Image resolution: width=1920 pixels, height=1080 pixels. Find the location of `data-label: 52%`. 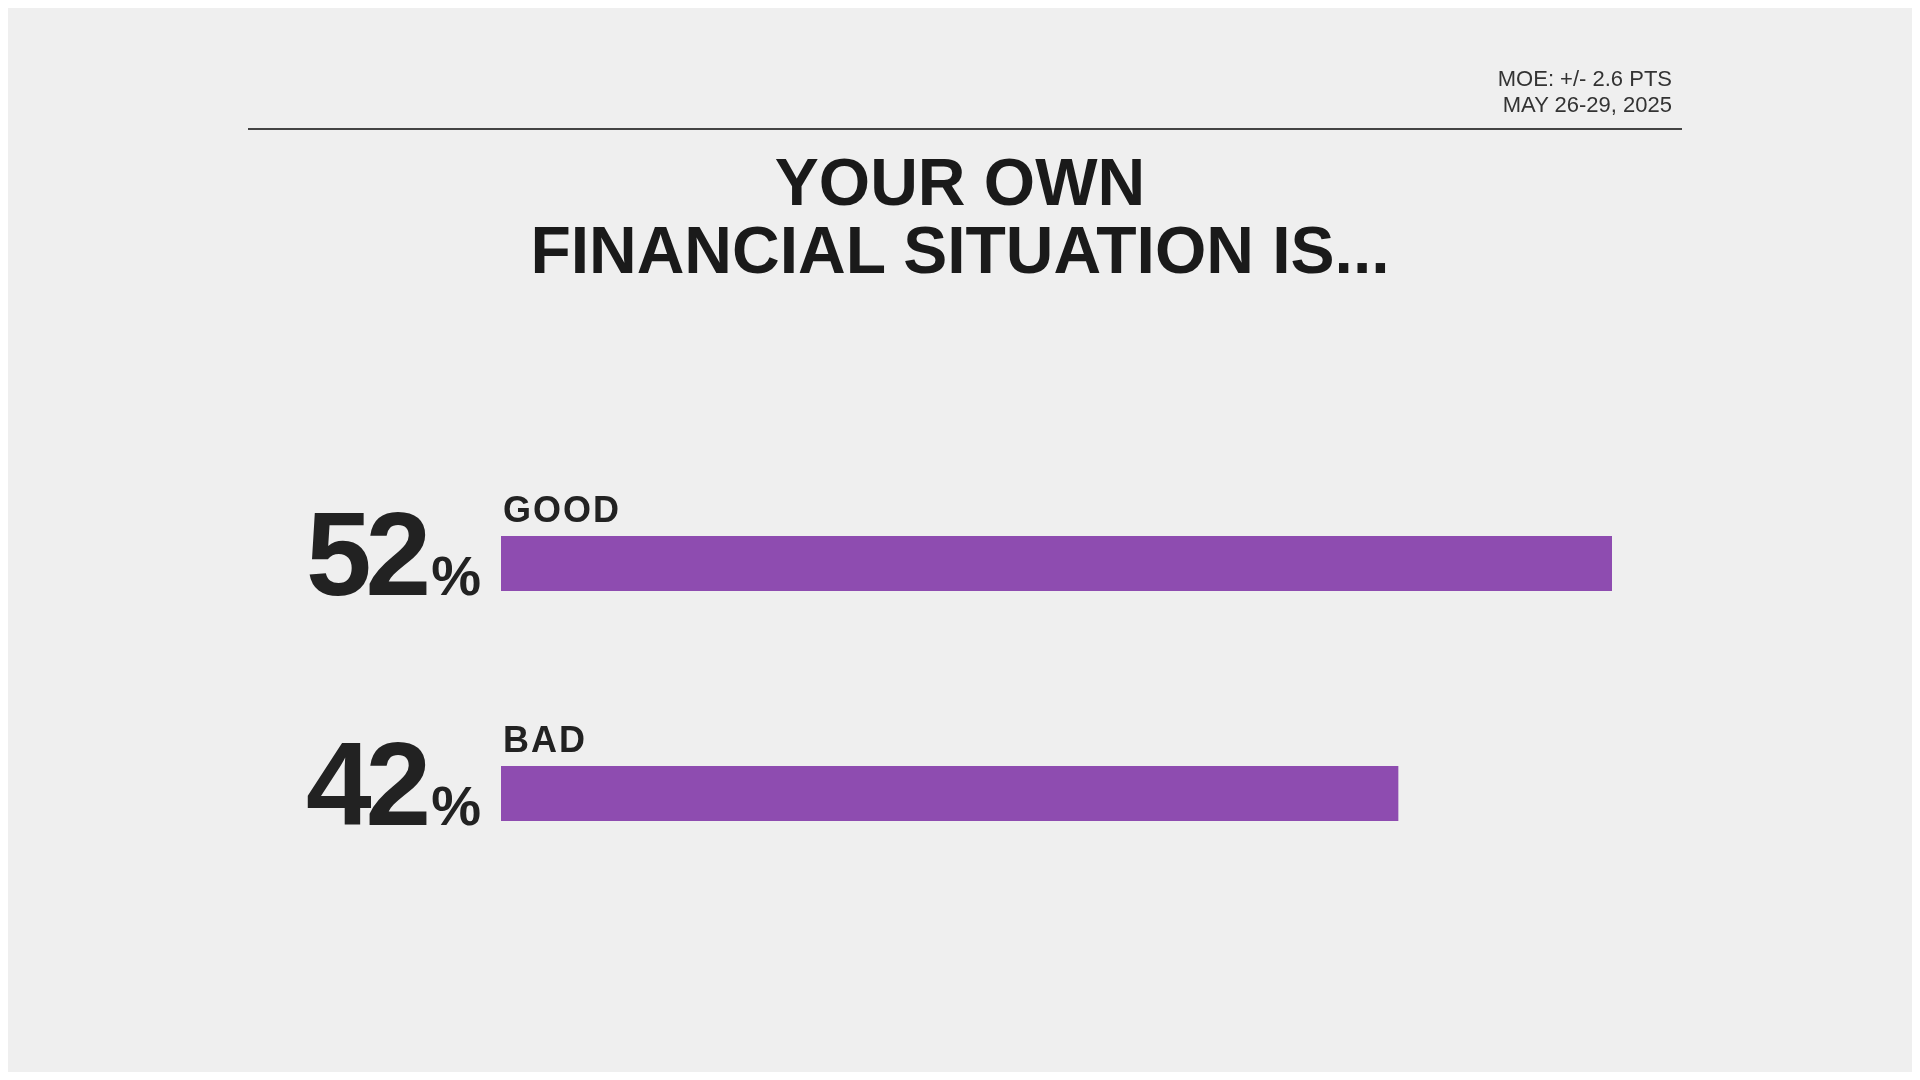

data-label: 52% is located at coordinates (393, 554).